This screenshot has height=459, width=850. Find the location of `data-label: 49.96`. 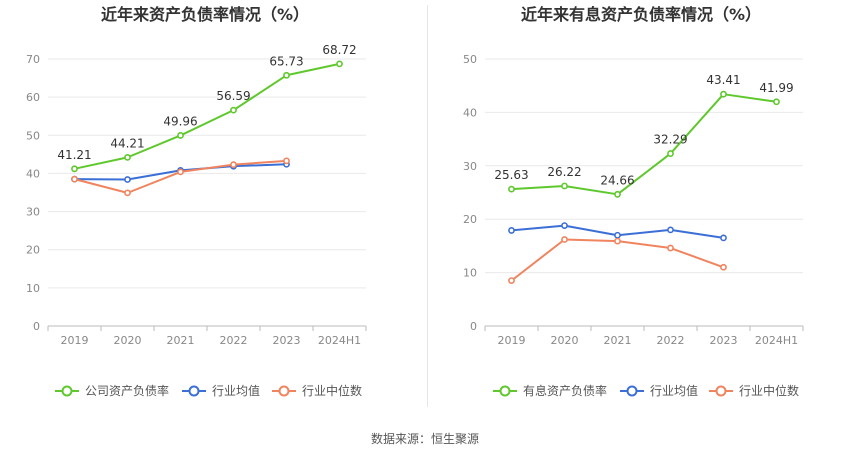

data-label: 49.96 is located at coordinates (180, 121).